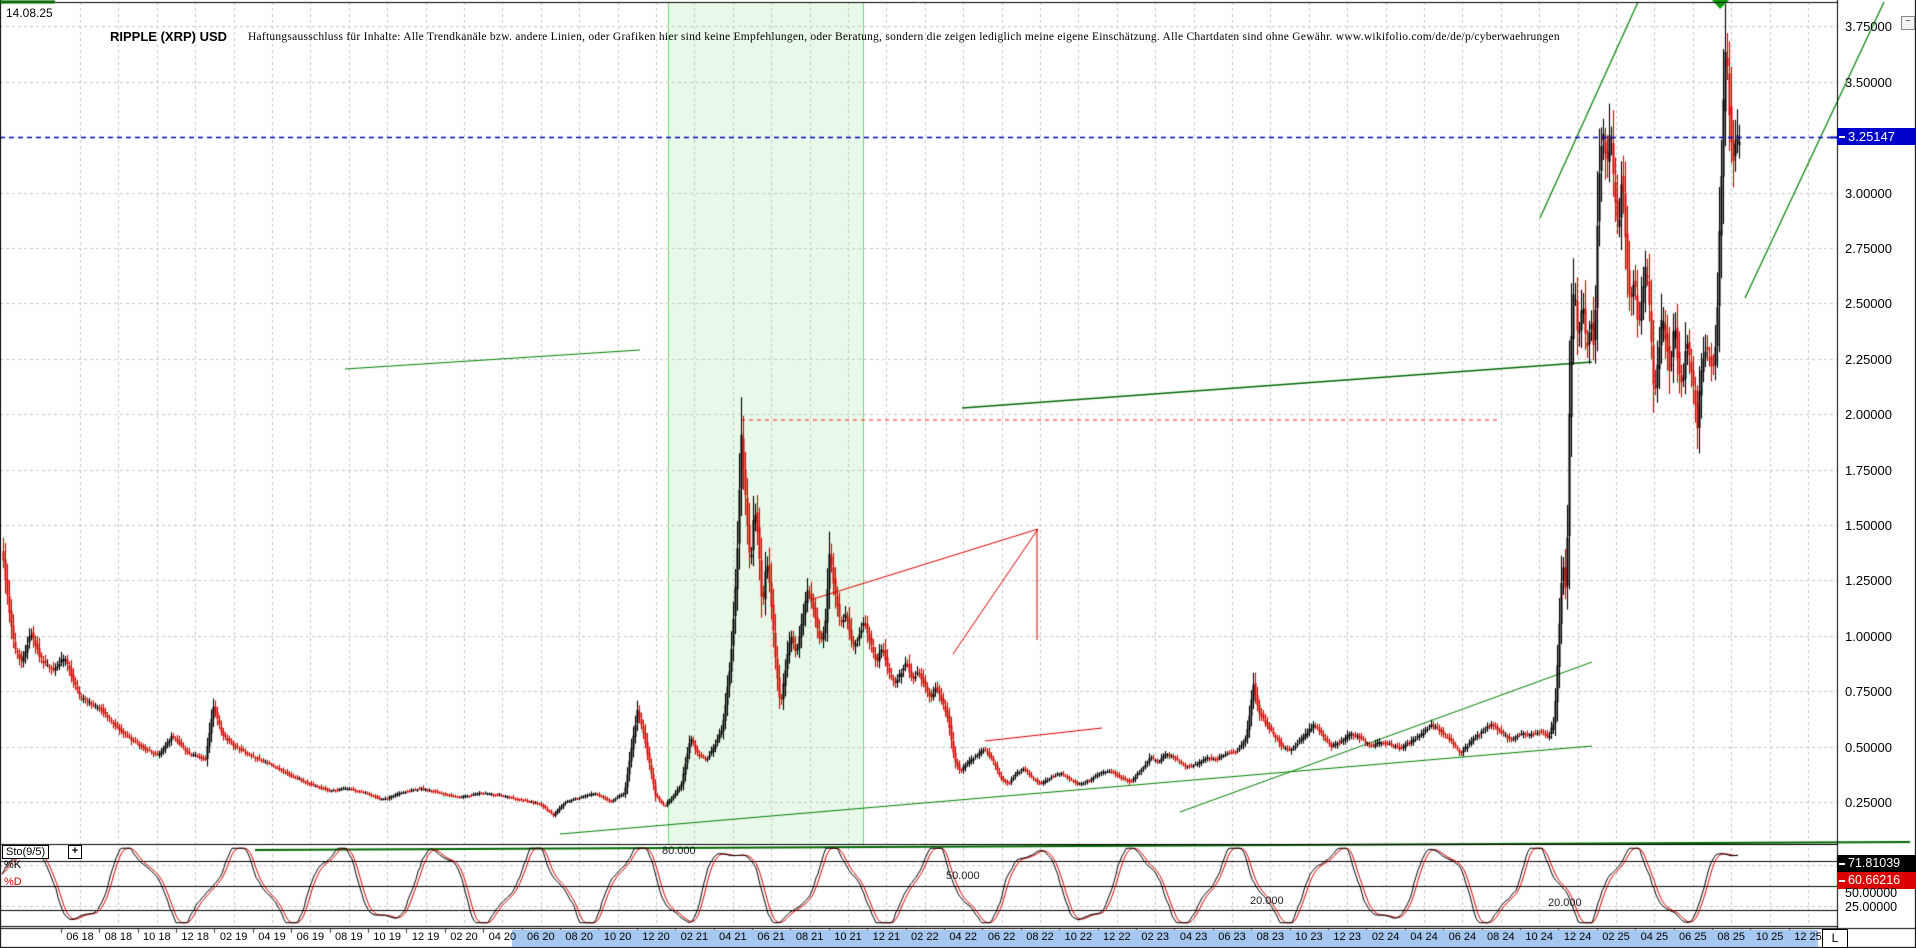 This screenshot has width=1916, height=948. What do you see at coordinates (963, 876) in the screenshot?
I see `threshold-label: 50.000` at bounding box center [963, 876].